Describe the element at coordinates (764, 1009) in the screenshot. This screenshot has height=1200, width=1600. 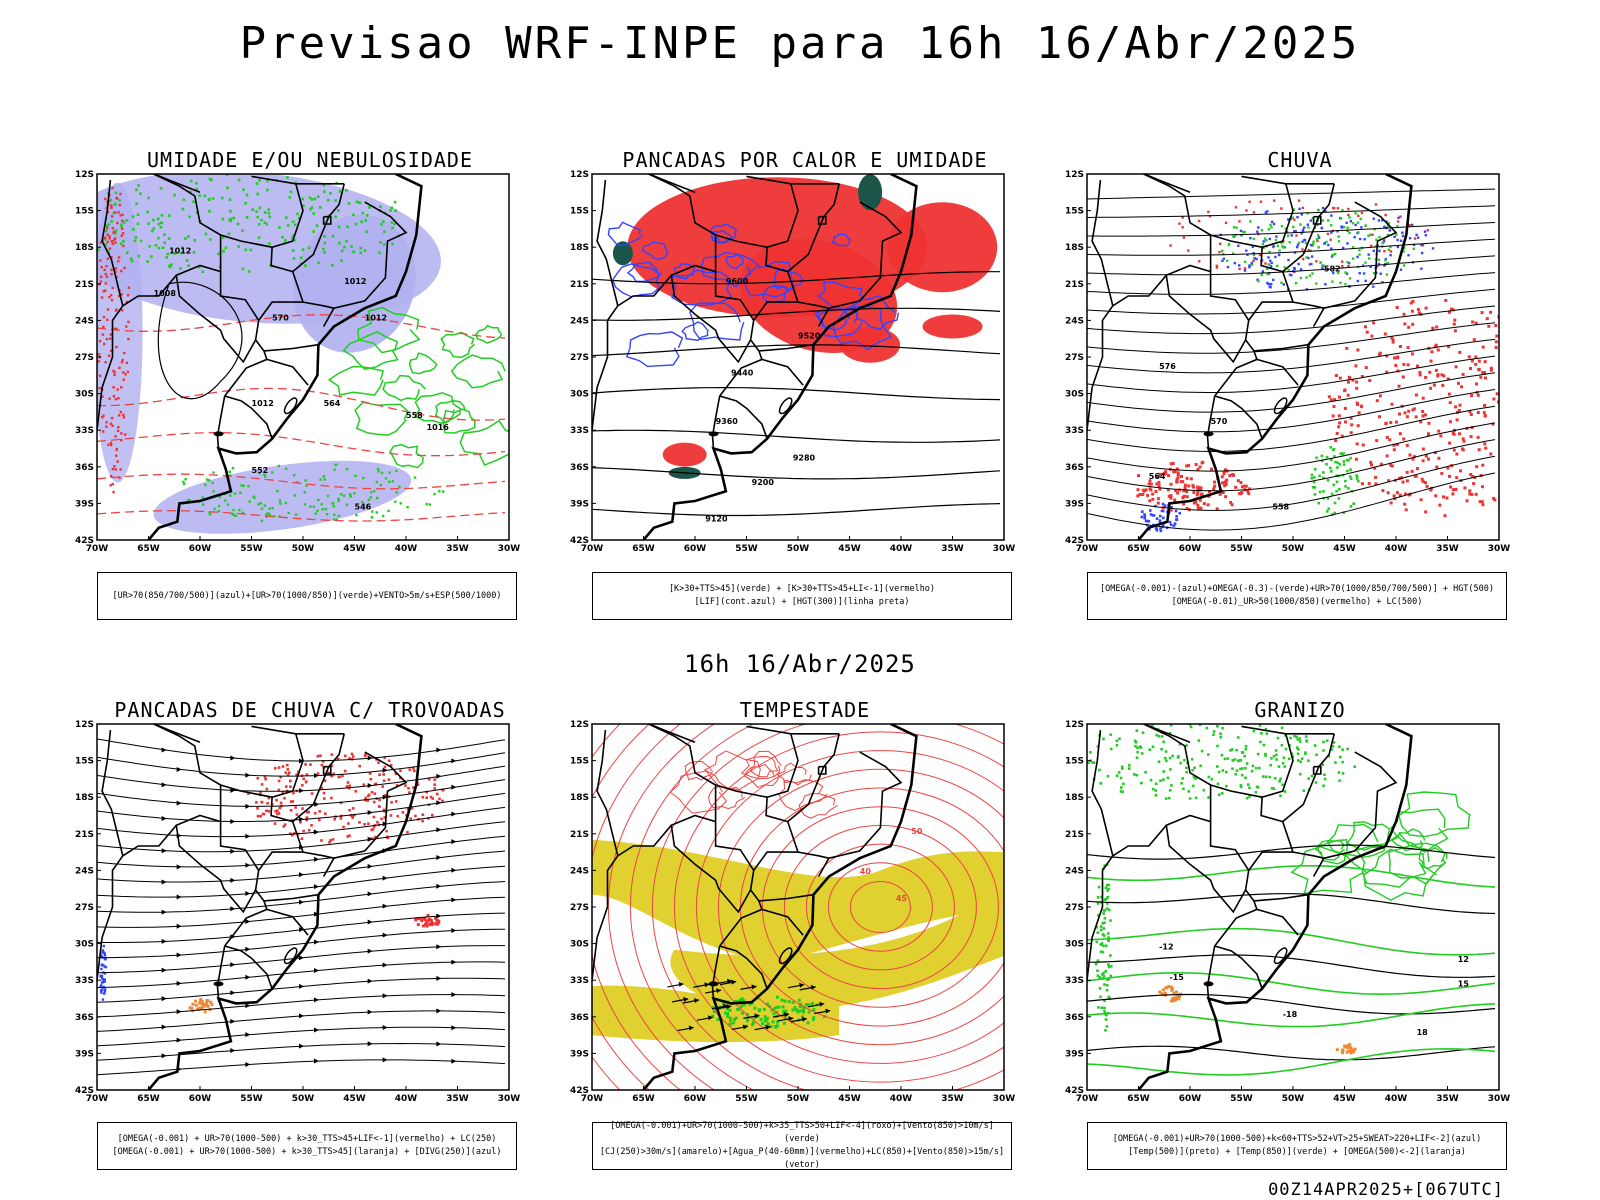
I see `wind-850-speck` at that location.